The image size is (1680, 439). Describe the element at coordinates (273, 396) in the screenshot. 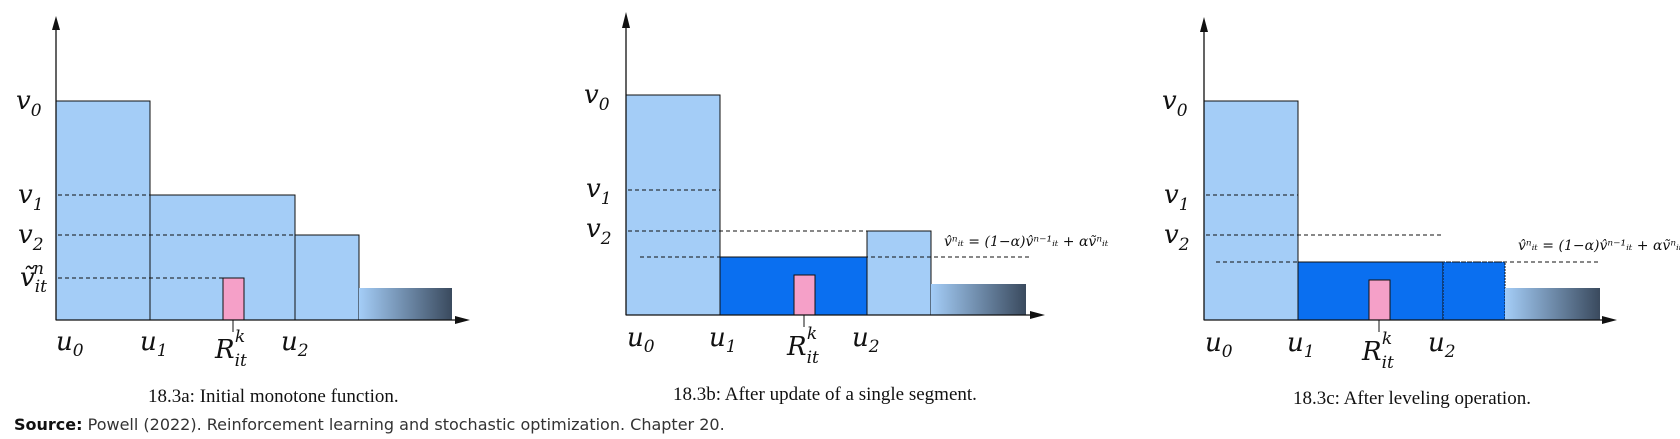

I see `caption-a: 18.3a: Initial monotone function.` at that location.